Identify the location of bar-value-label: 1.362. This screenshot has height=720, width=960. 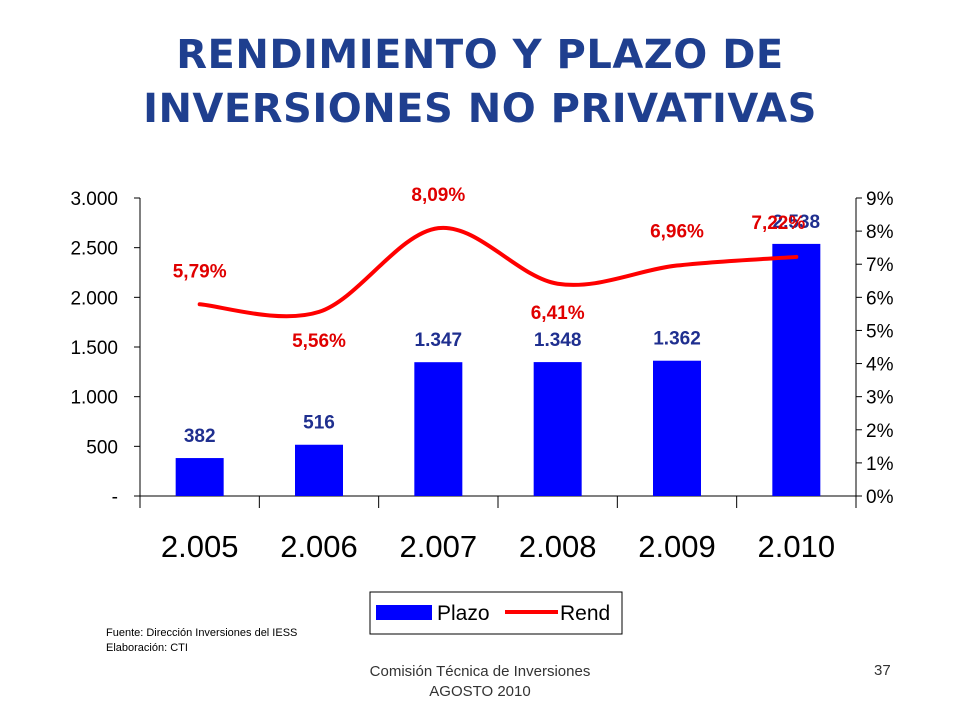
(677, 339).